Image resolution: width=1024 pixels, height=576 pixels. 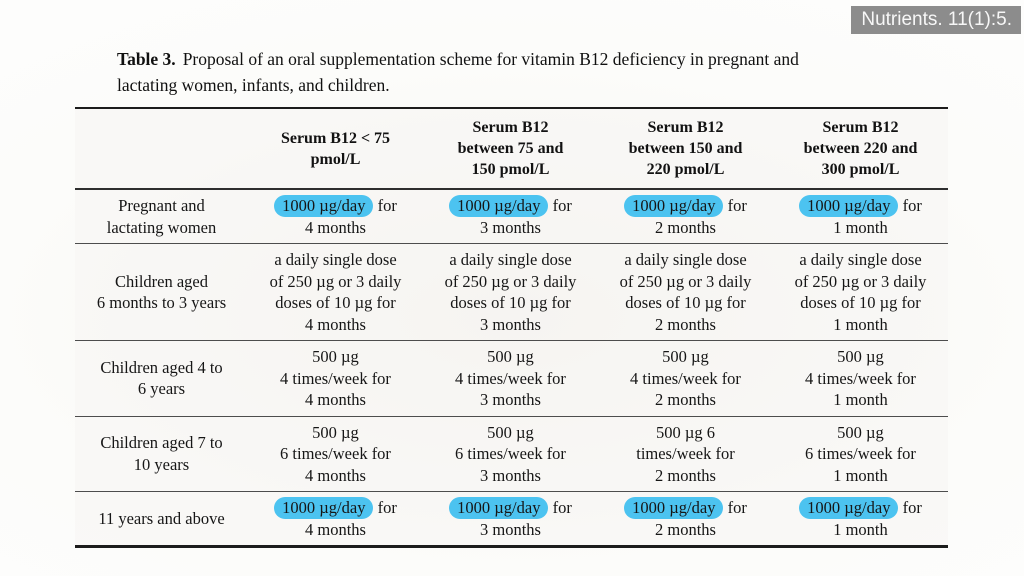 I want to click on header-cell-serum-220-300: Serum B12 between 220 and 300 pmol/L, so click(x=860, y=149).